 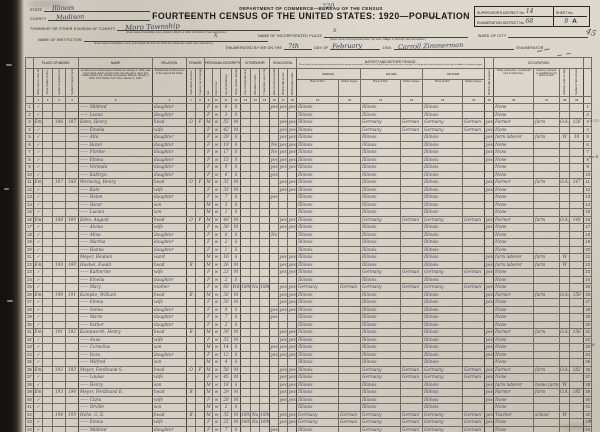 I want to click on cell-mar: S, so click(x=236, y=324).